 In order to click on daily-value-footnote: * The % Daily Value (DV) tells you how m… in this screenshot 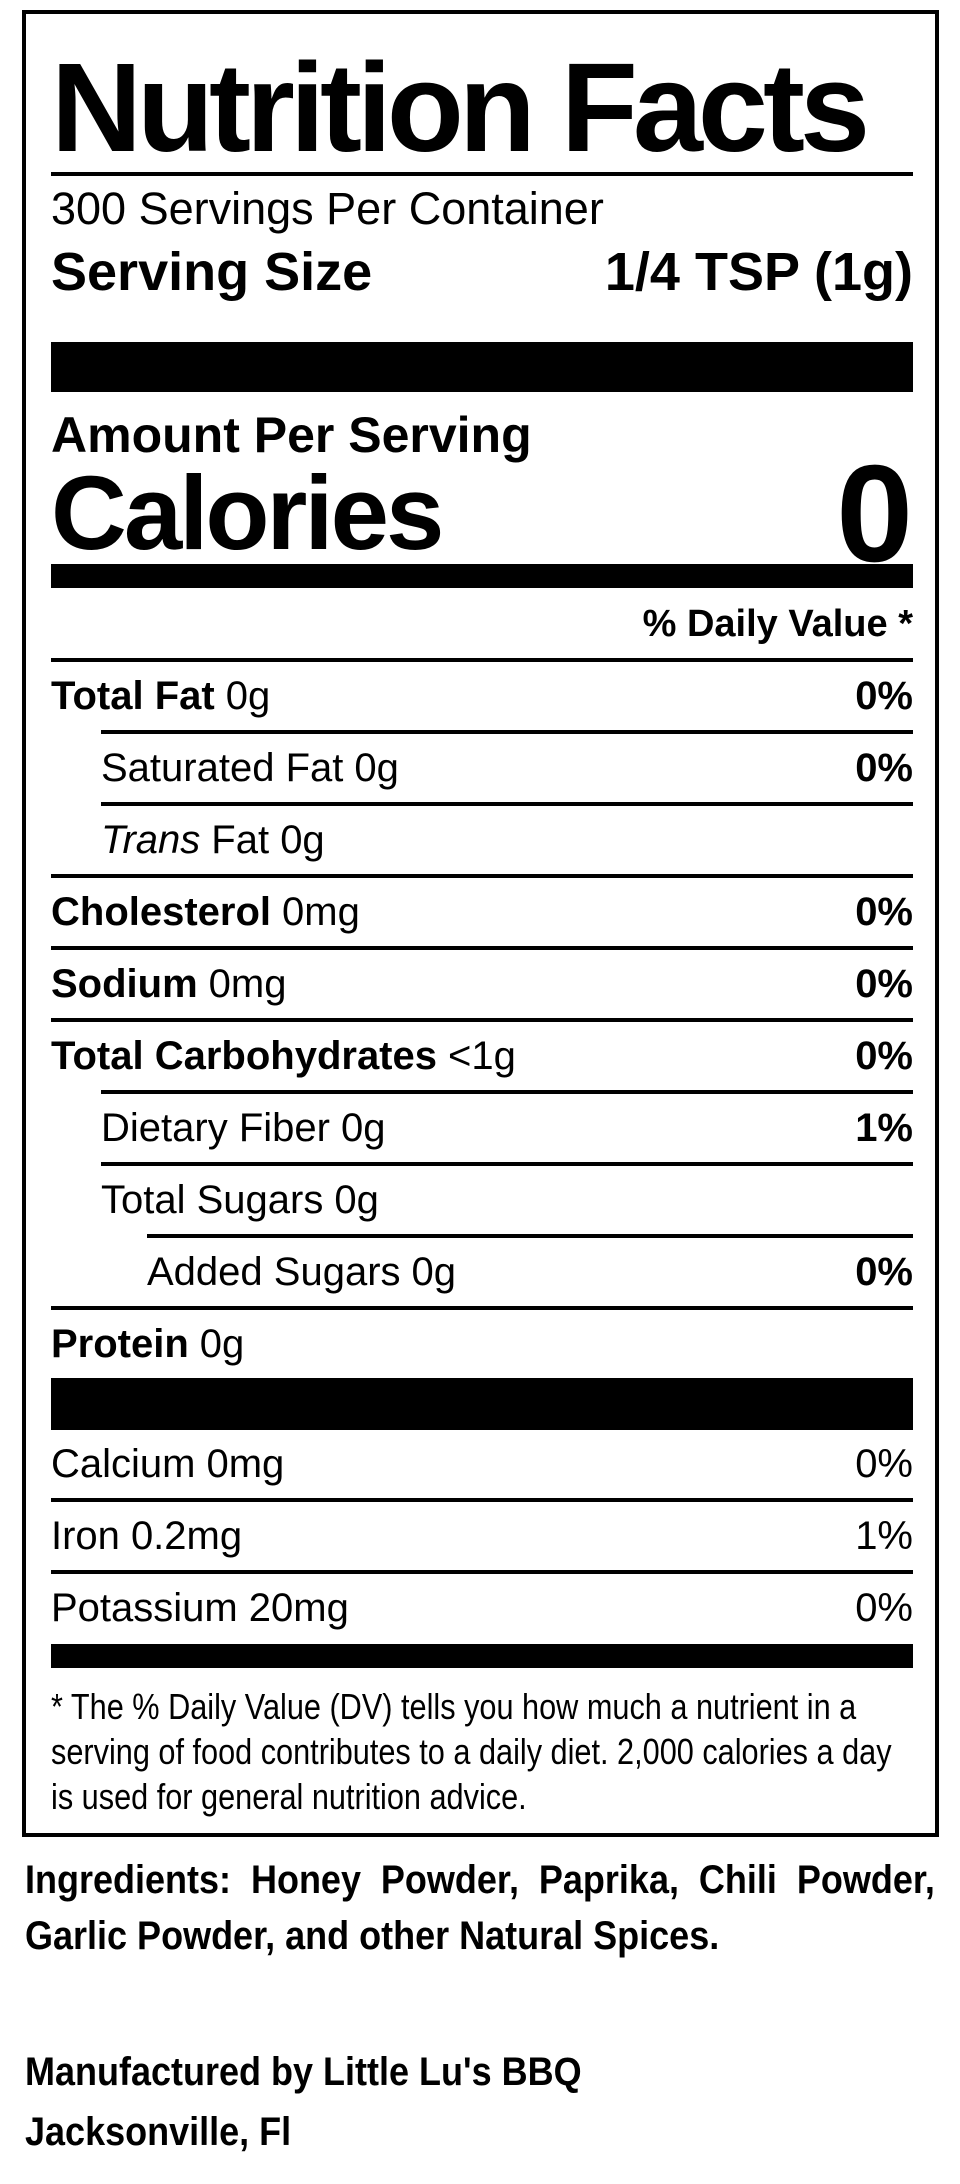, I will do `click(471, 1751)`.